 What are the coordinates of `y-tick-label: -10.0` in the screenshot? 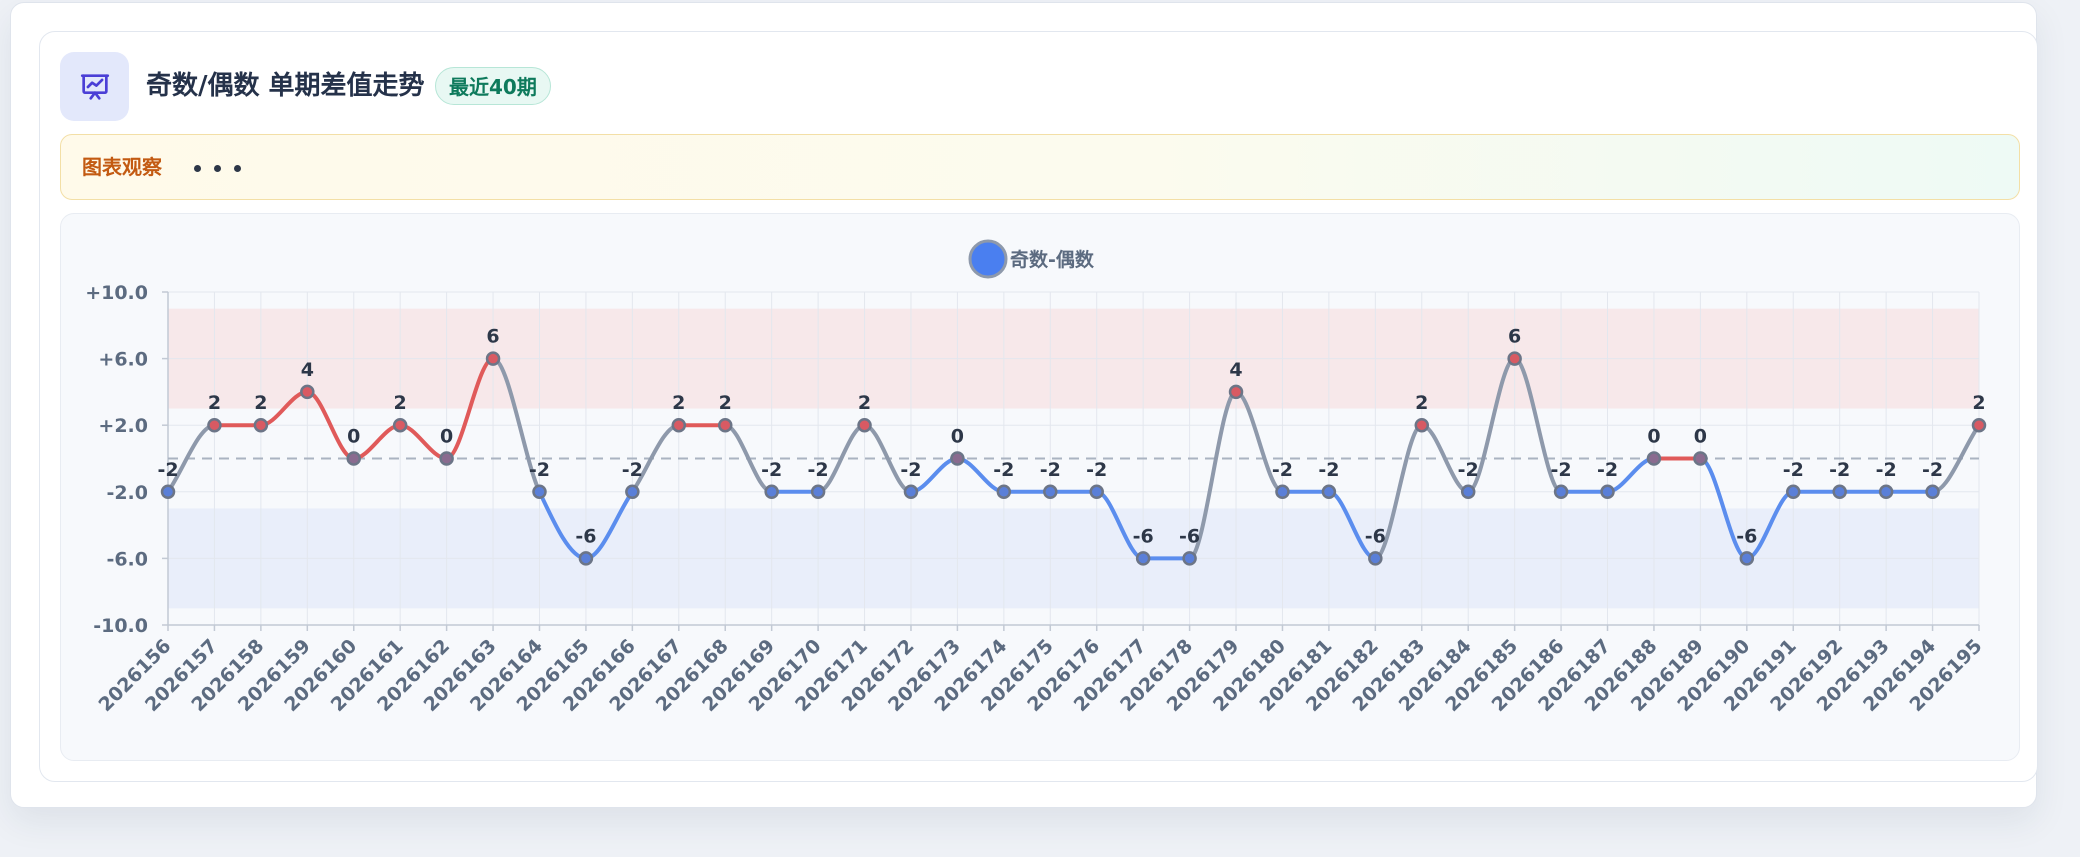 It's located at (120, 626).